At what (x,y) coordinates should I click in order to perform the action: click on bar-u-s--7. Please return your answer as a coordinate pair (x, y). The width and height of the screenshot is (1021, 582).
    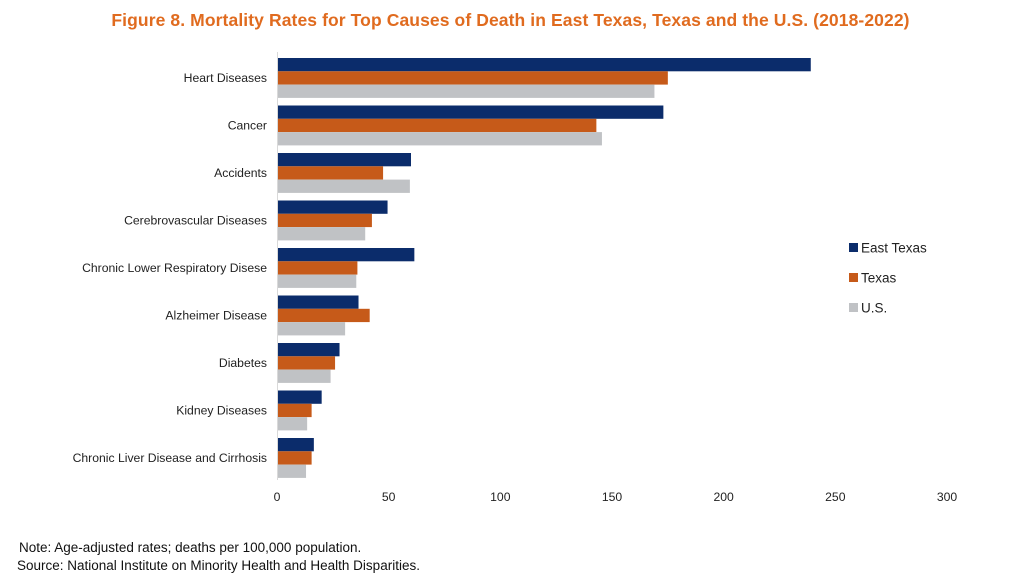
    Looking at the image, I should click on (292, 424).